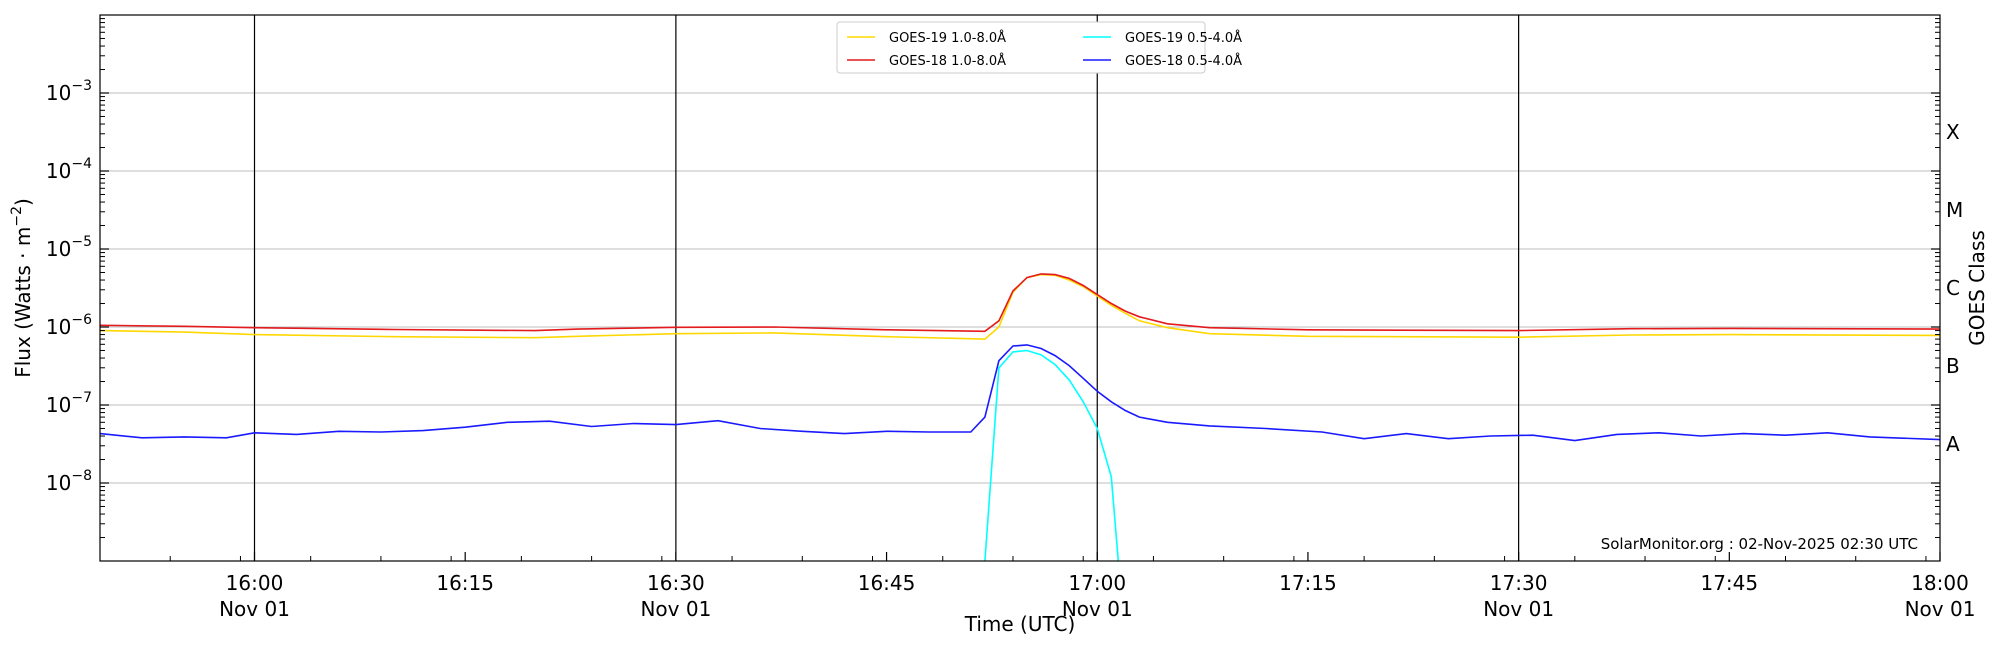  What do you see at coordinates (1953, 366) in the screenshot?
I see `goes-class-label: B` at bounding box center [1953, 366].